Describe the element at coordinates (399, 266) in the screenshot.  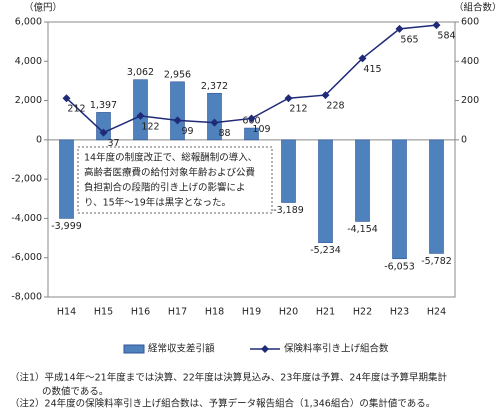
I see `bar-value-label: -6,053` at that location.